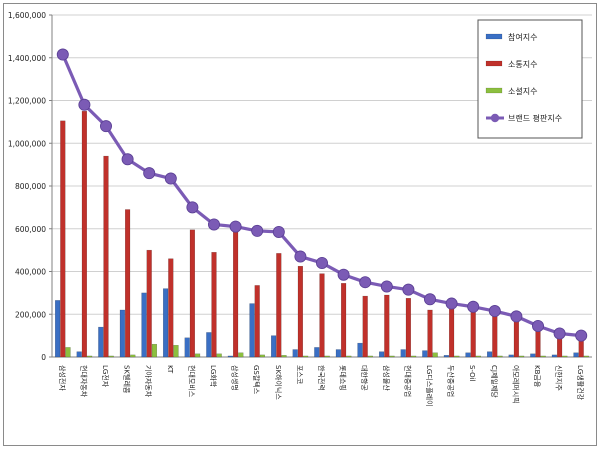 The image size is (600, 453). I want to click on x-tick-label: CJ제일제당, so click(494, 381).